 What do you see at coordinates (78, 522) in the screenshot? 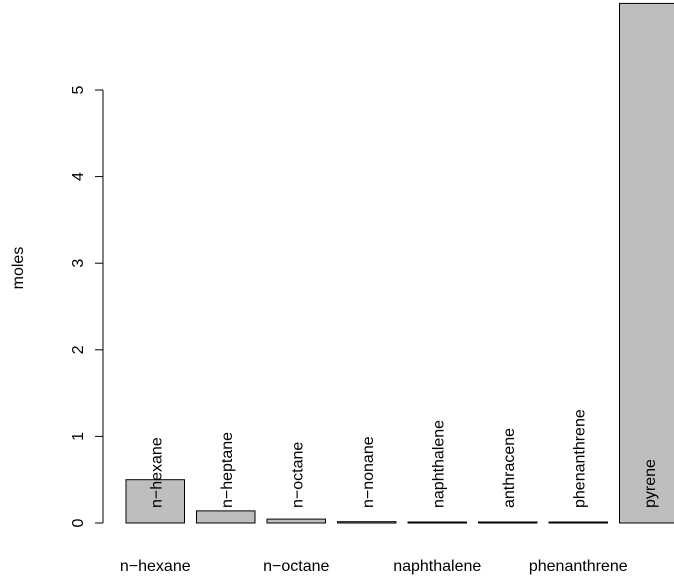
I see `y-tick-label: 0` at bounding box center [78, 522].